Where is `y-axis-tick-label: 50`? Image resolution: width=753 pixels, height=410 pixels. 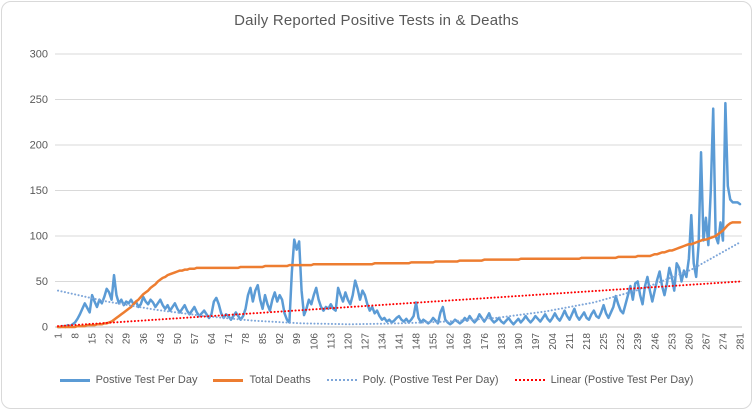 y-axis-tick-label: 50 is located at coordinates (42, 282).